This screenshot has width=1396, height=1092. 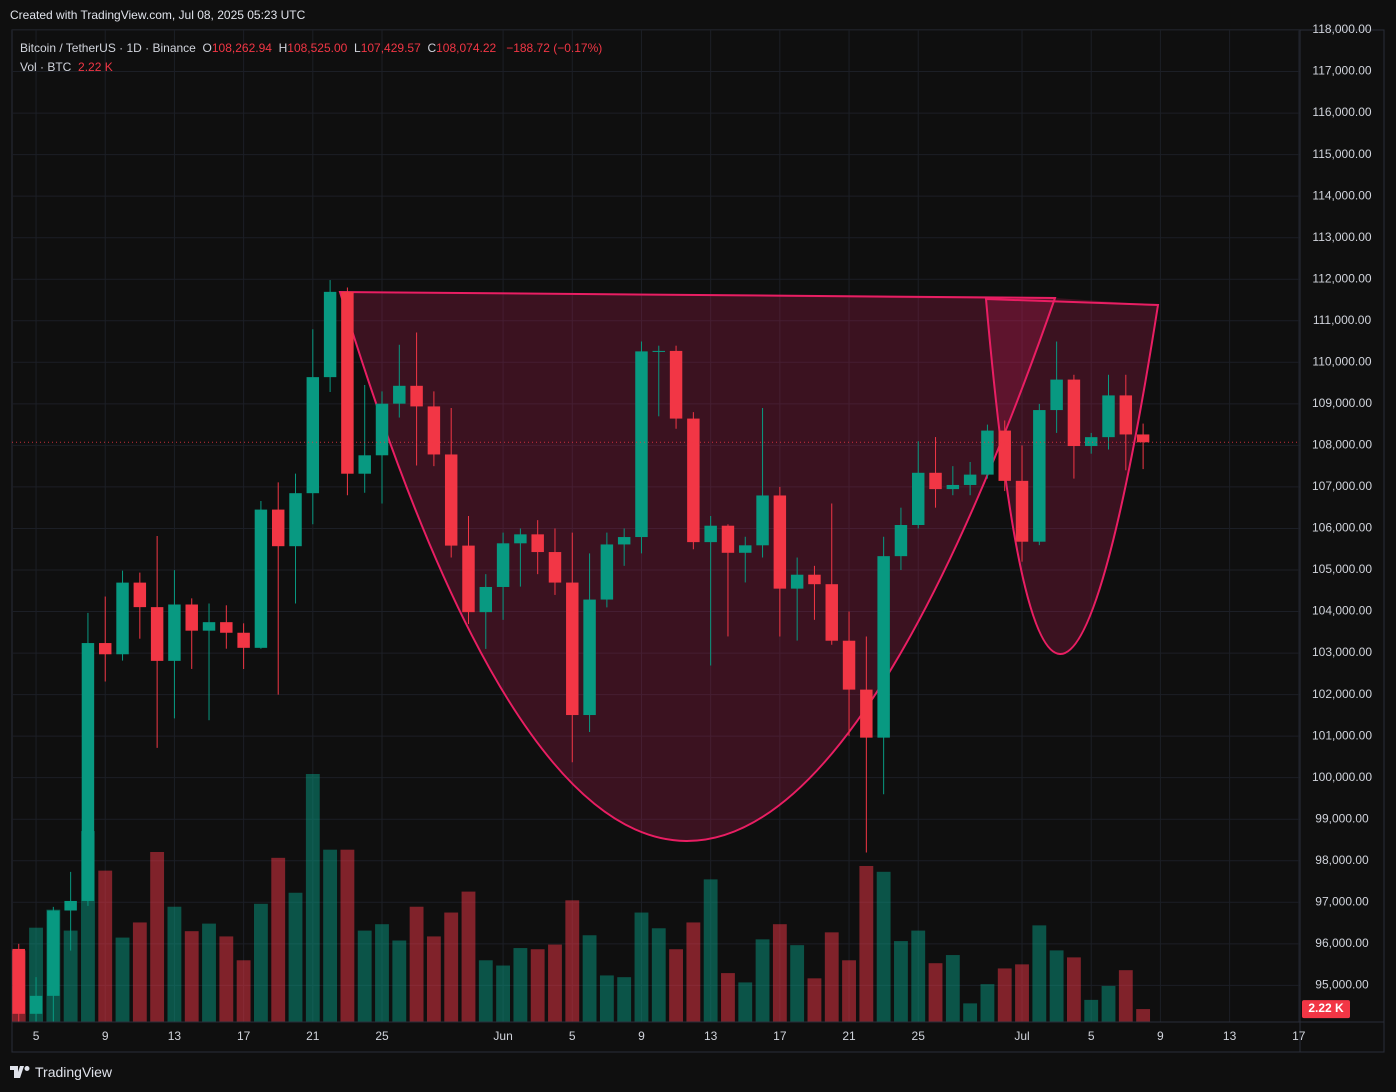 I want to click on logo, so click(x=20, y=1072).